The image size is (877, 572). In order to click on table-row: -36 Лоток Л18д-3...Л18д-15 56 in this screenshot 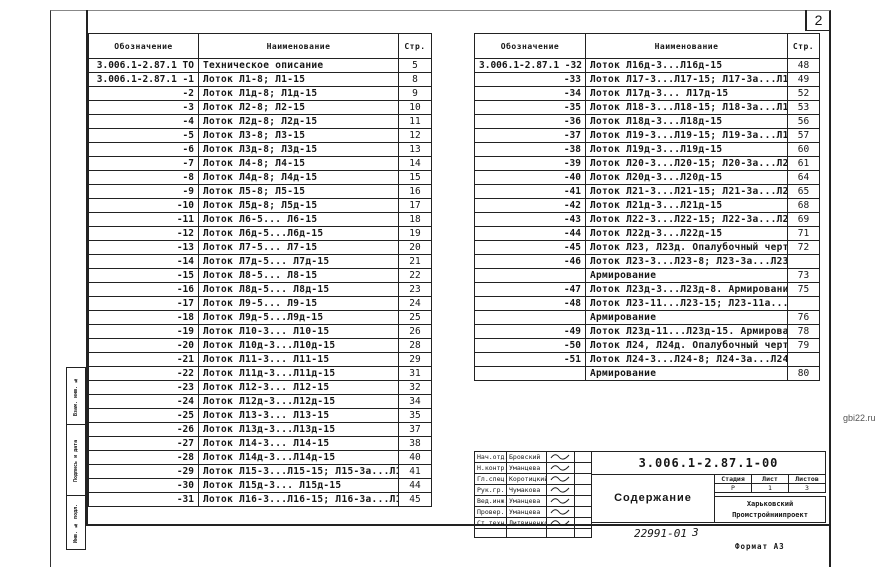, I will do `click(647, 121)`.